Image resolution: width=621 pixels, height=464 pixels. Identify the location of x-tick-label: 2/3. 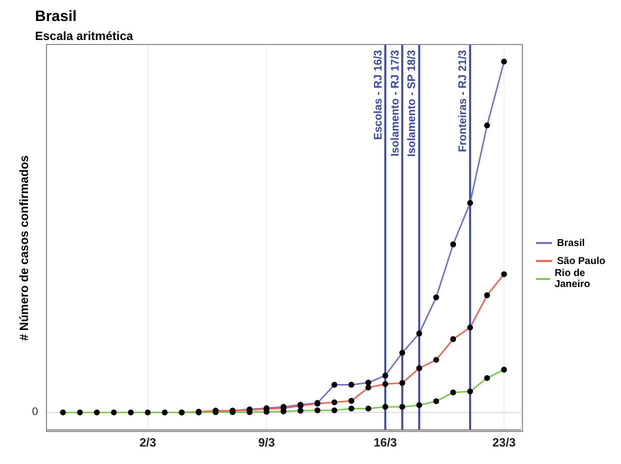
(147, 443).